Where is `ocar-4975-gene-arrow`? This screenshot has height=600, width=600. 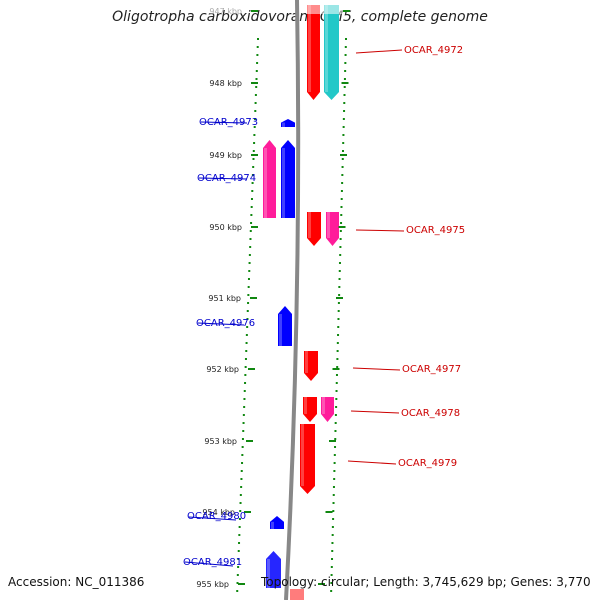
ocar-4975-gene-arrow is located at coordinates (314, 229).